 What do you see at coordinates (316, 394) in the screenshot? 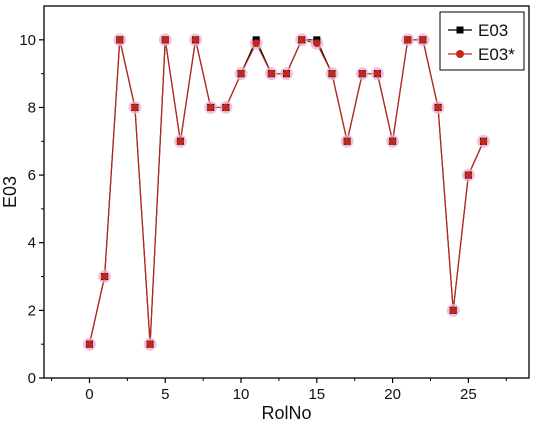
I see `x-tick-label-15: 15` at bounding box center [316, 394].